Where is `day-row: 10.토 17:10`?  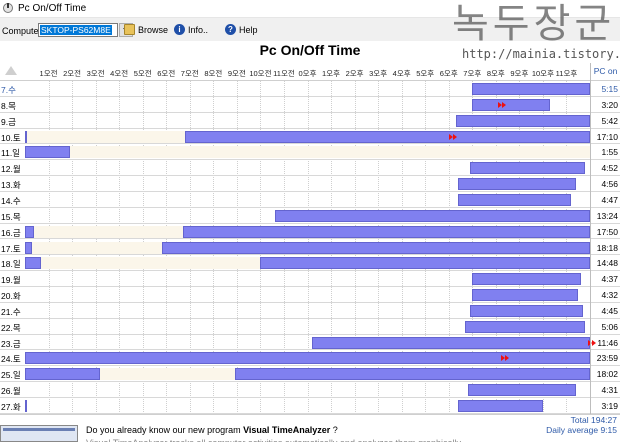 day-row: 10.토 17:10 is located at coordinates (310, 137).